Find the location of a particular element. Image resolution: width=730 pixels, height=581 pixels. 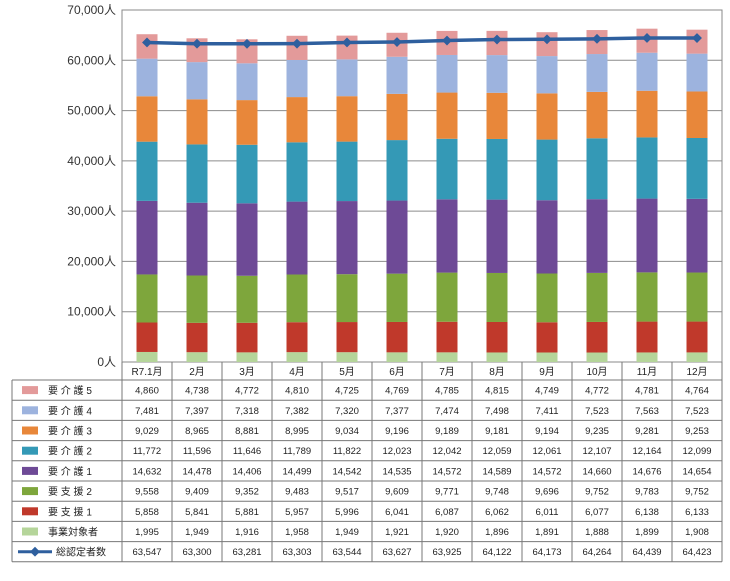

data-label: 1,908 is located at coordinates (697, 532).